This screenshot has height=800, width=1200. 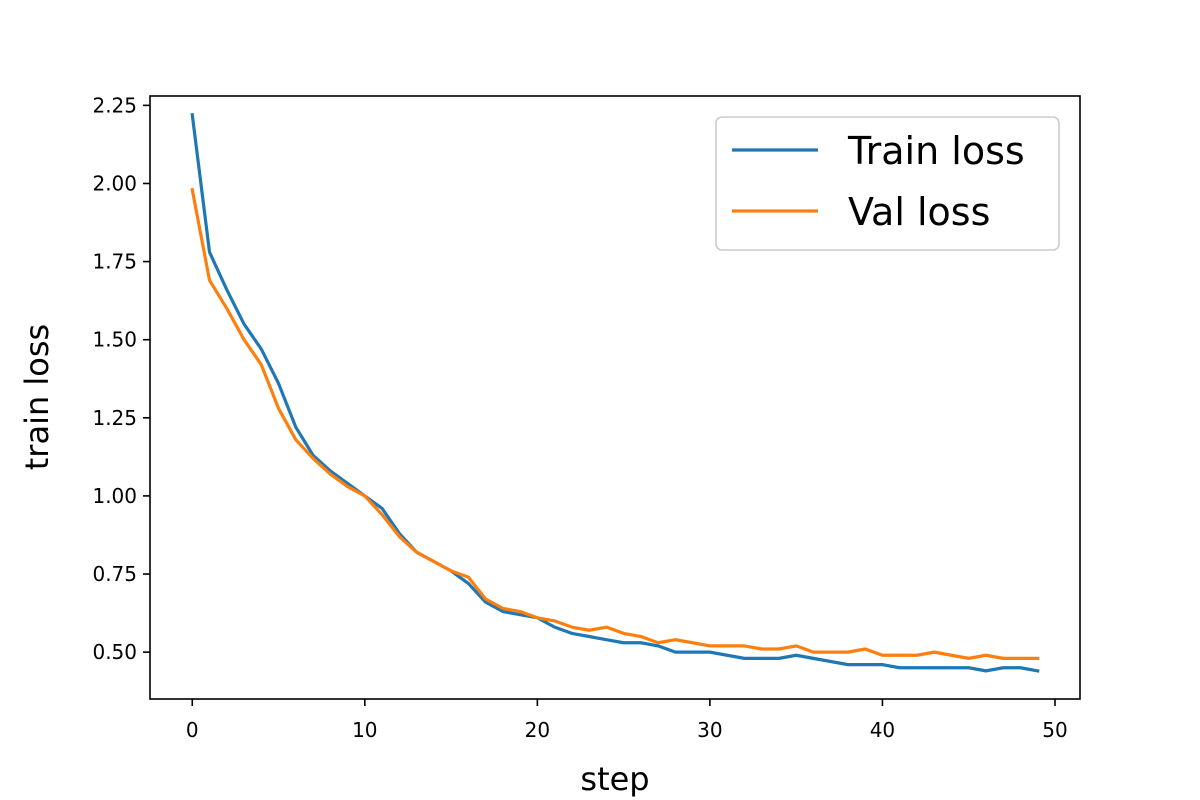 I want to click on y-tick-label: 1.25, so click(x=114, y=418).